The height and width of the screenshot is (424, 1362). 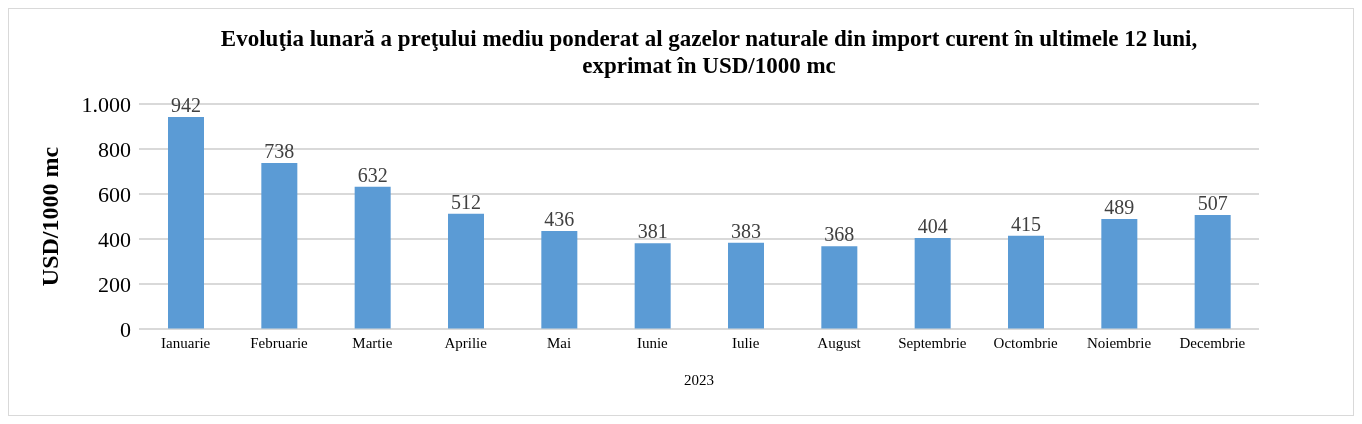 I want to click on x-tick-label: Decembrie, so click(x=1212, y=342).